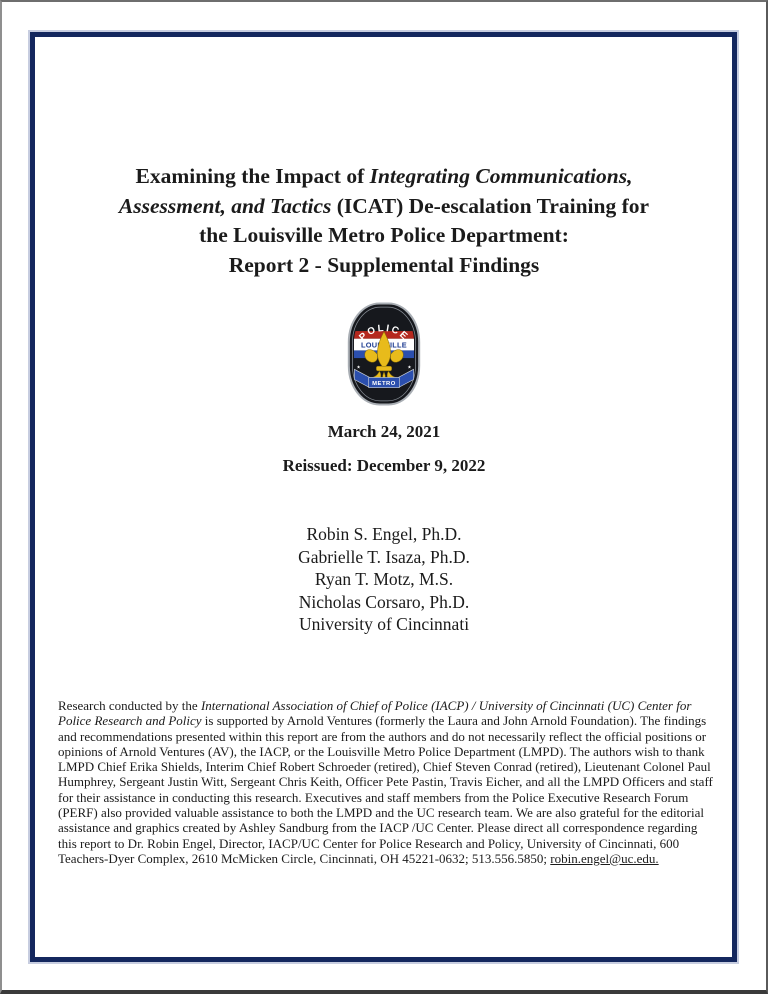 The height and width of the screenshot is (994, 768). Describe the element at coordinates (129, 705) in the screenshot. I see `footnote-text-start: Research conducted by the` at that location.